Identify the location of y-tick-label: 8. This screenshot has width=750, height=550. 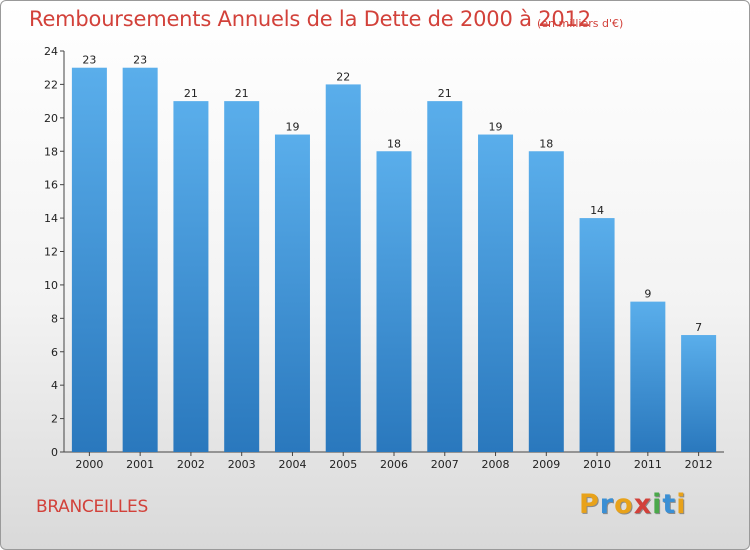
(54, 318).